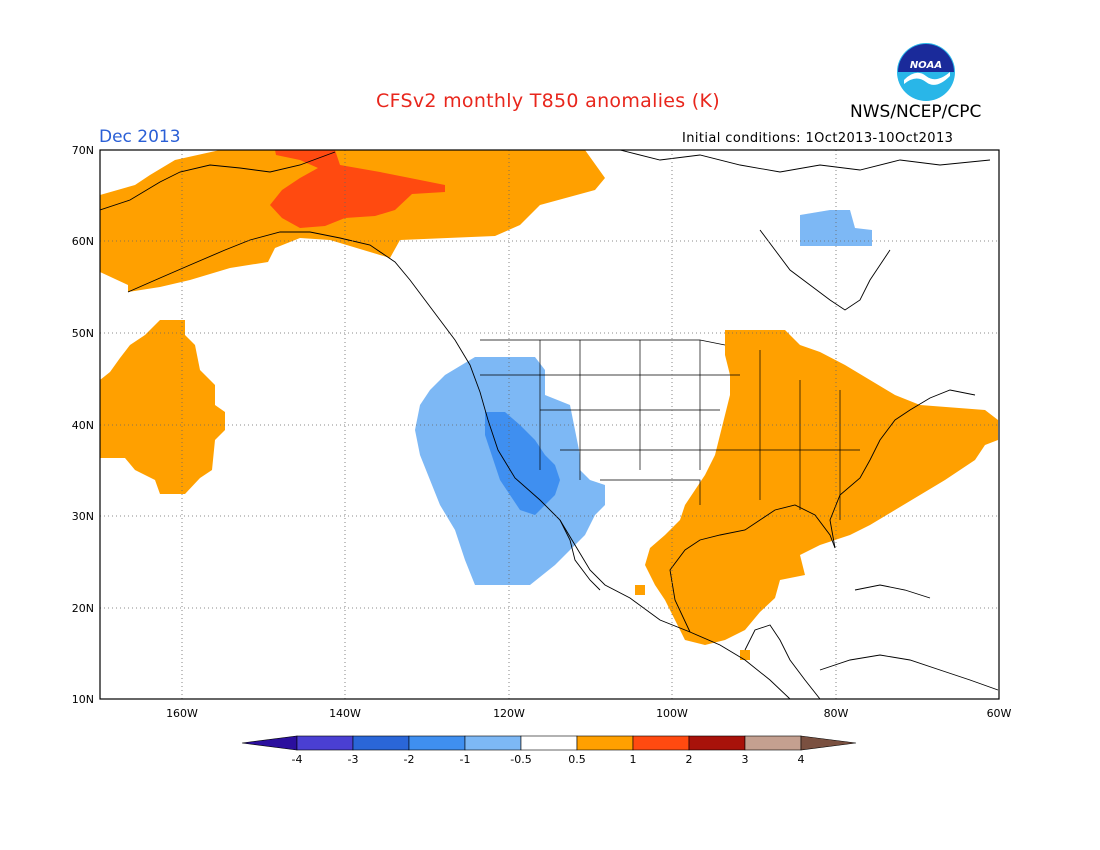 The image size is (1100, 850). I want to click on lat-labels: 70N 60N 50N 40N 30N 20N 10N, so click(83, 425).